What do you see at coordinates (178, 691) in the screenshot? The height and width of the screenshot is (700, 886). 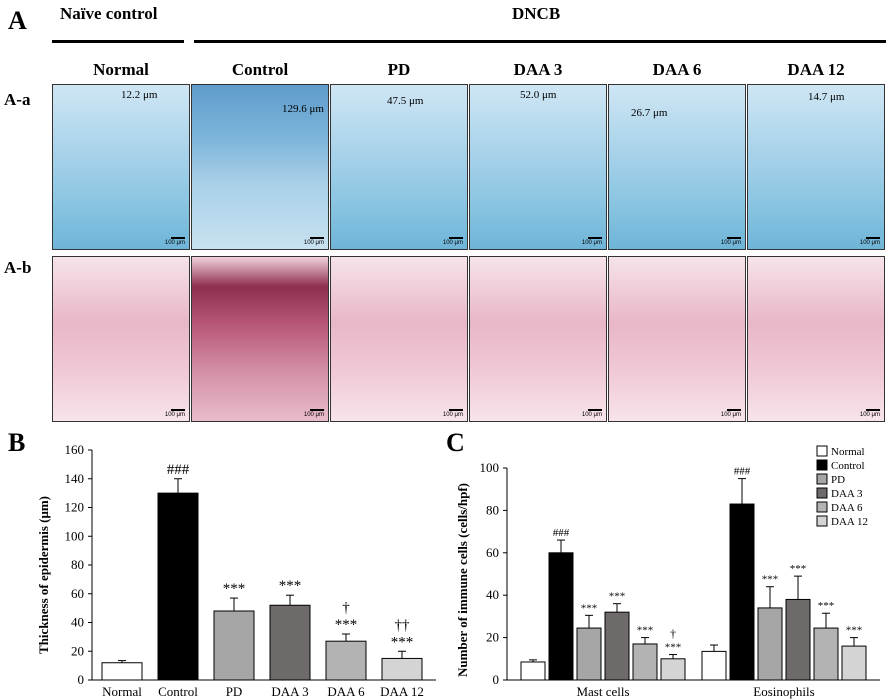 I see `chart-b-category-label: Control` at bounding box center [178, 691].